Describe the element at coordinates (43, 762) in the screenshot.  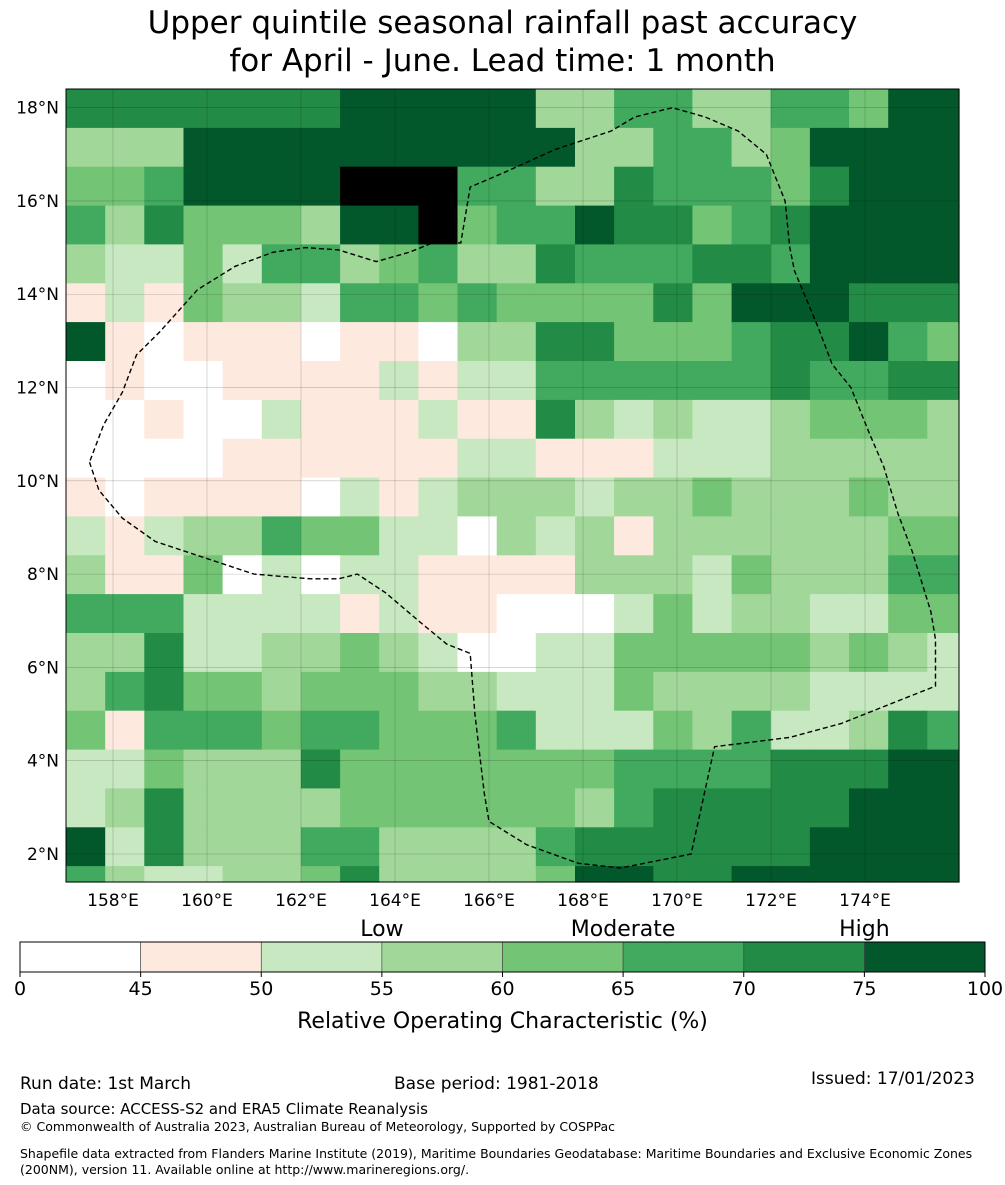
I see `lat-tick-label: 4°N` at that location.